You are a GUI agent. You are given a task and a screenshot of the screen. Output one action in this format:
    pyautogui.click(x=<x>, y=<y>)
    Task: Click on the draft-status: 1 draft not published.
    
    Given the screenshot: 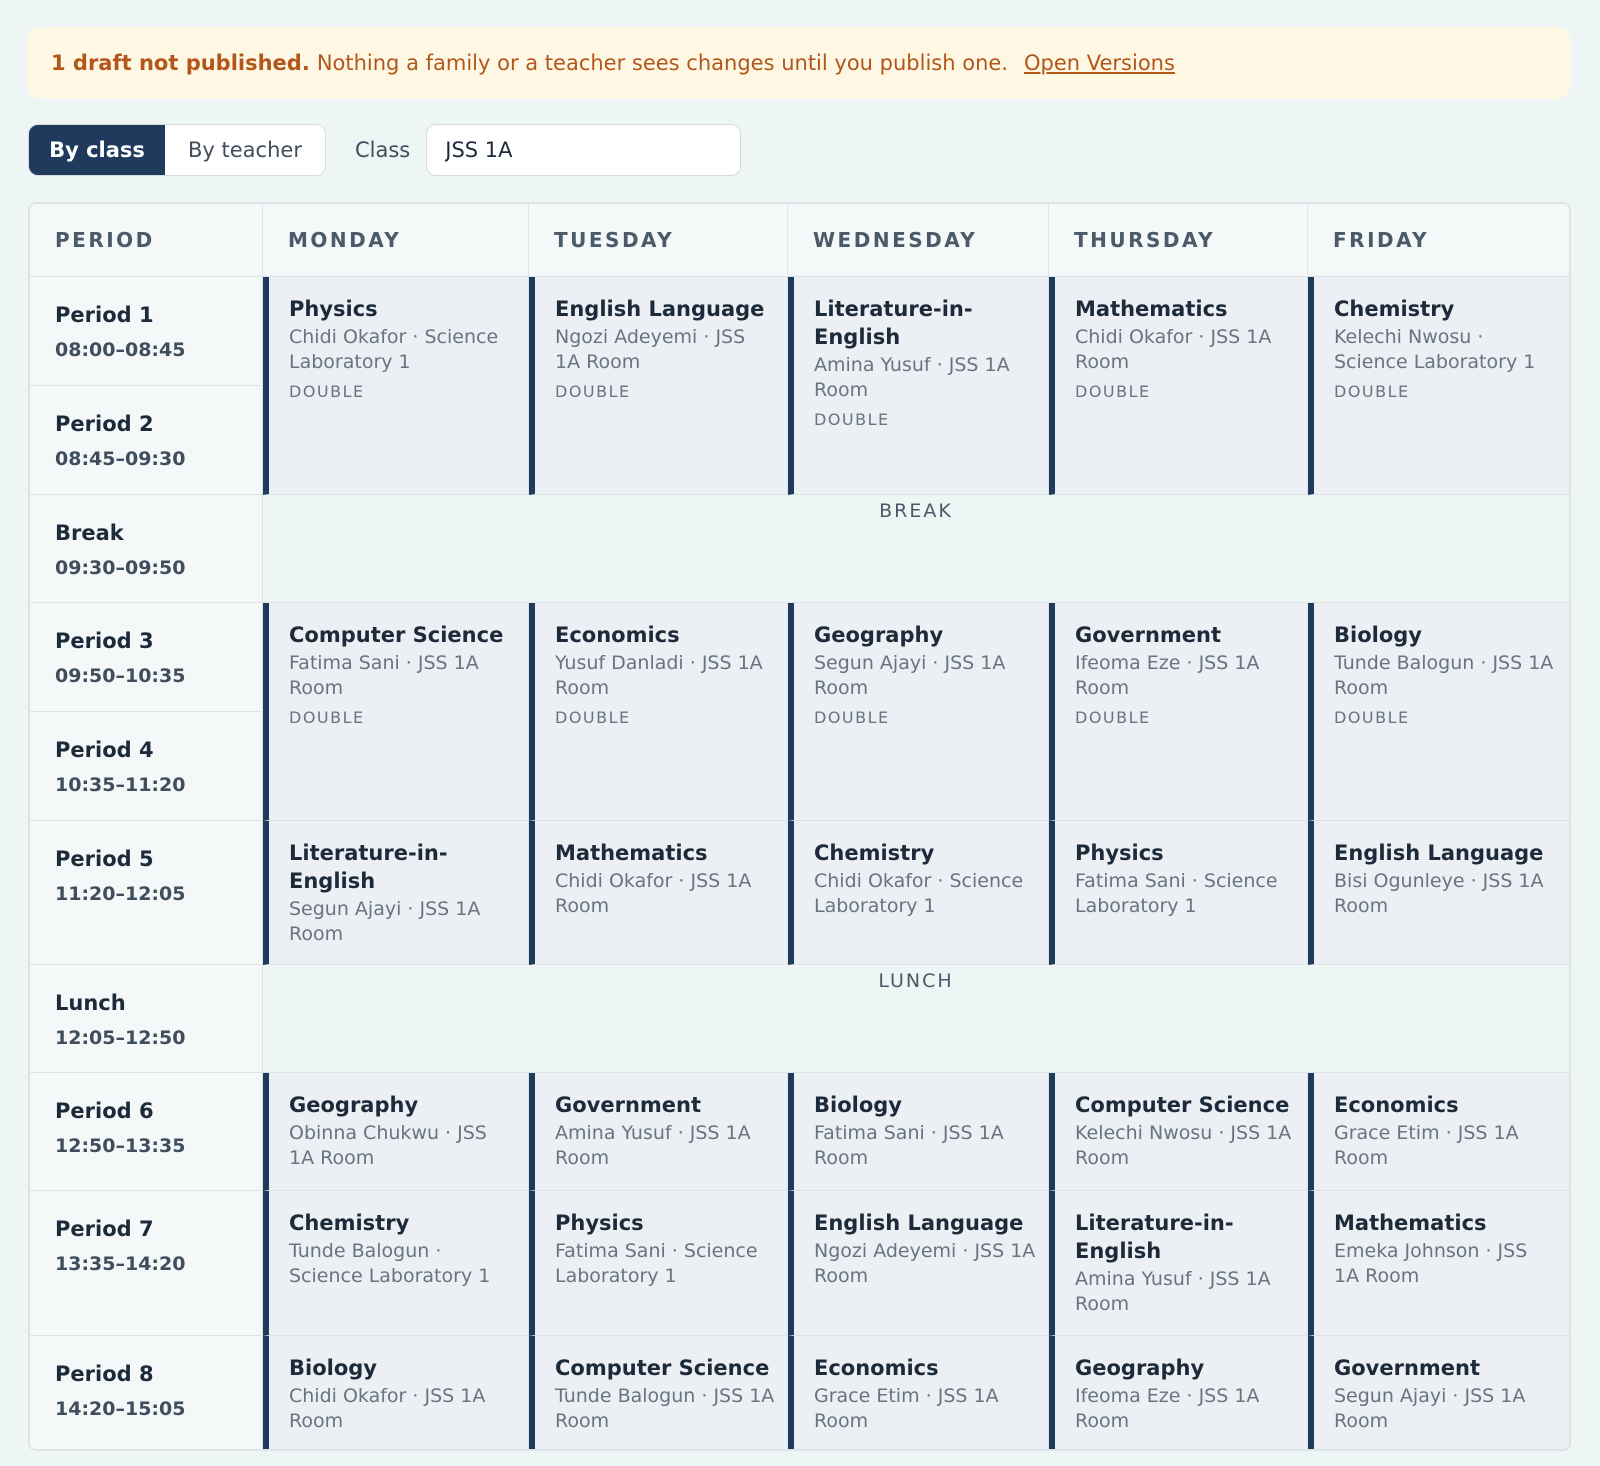 What is the action you would take?
    pyautogui.click(x=180, y=63)
    